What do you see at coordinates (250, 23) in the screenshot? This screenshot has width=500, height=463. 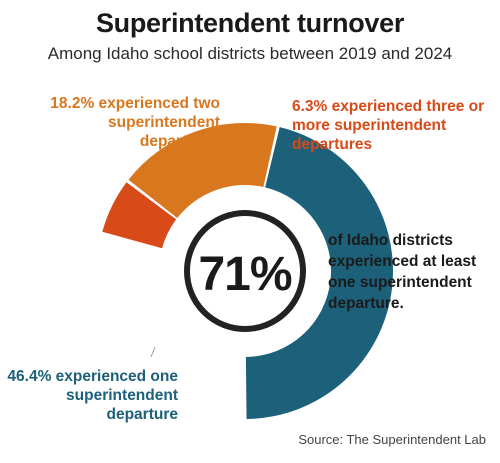 I see `chart-title: Superintendent turnover` at bounding box center [250, 23].